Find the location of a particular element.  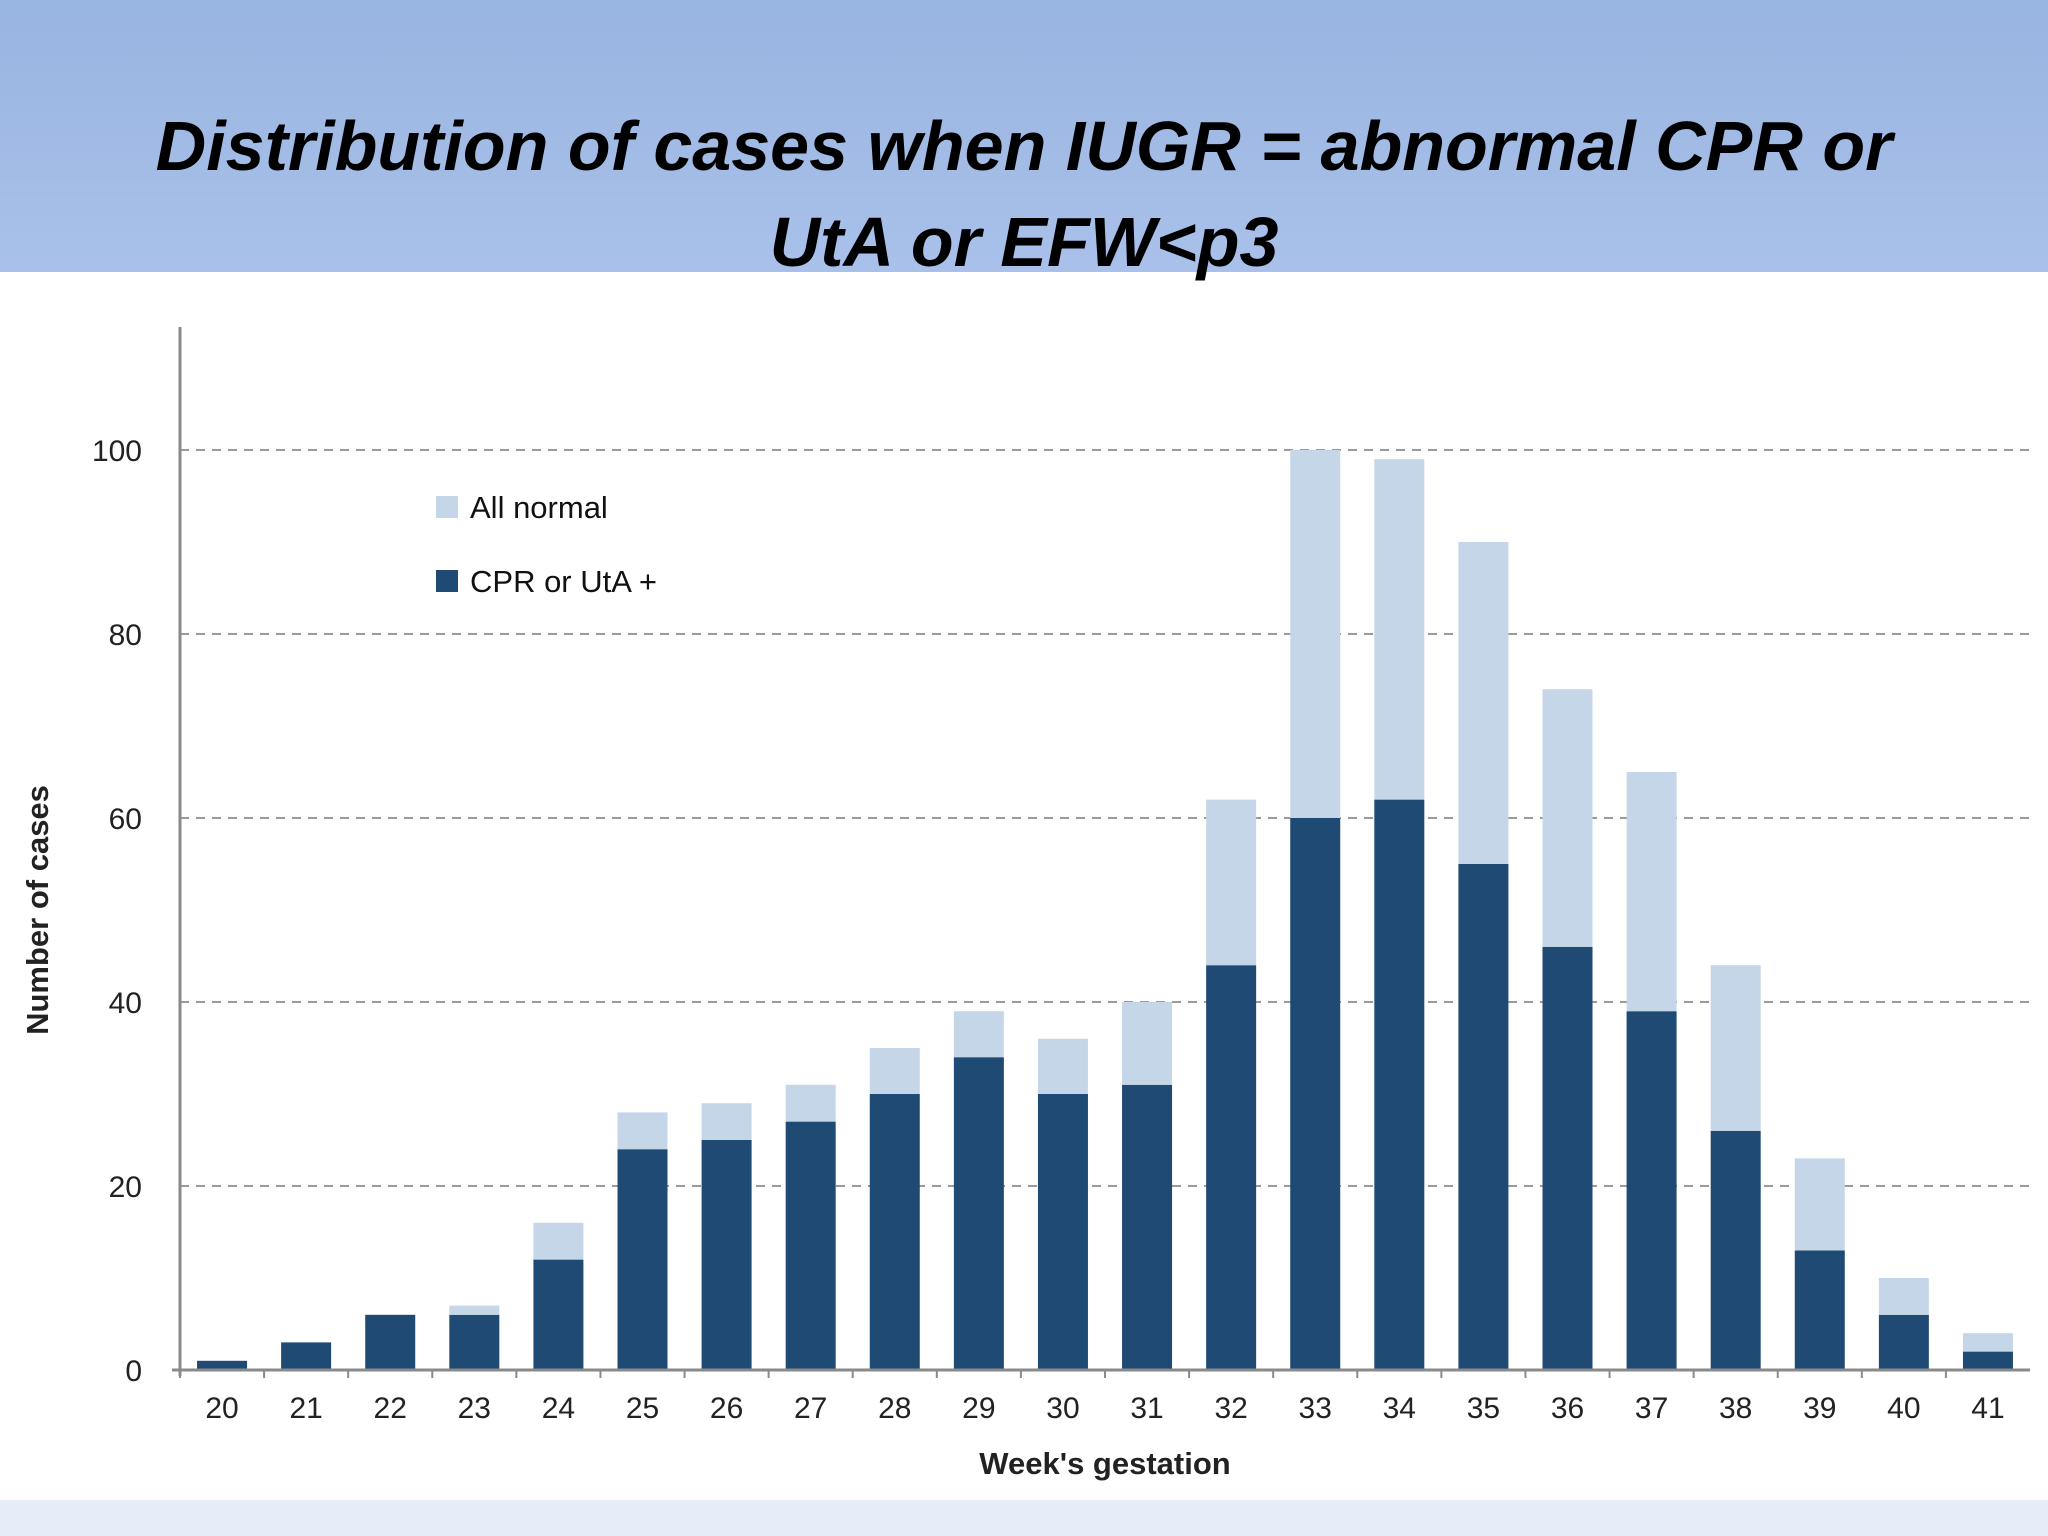

legend-label: CPR or UtA + is located at coordinates (563, 581).